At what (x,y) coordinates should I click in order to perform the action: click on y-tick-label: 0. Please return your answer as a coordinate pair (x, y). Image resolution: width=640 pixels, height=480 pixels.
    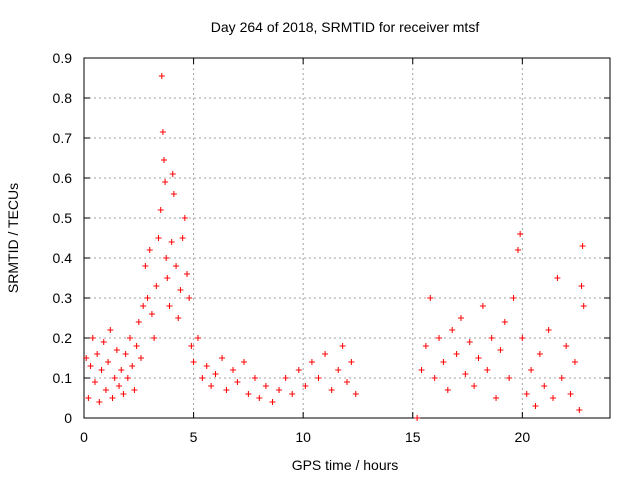
    Looking at the image, I should click on (68, 418).